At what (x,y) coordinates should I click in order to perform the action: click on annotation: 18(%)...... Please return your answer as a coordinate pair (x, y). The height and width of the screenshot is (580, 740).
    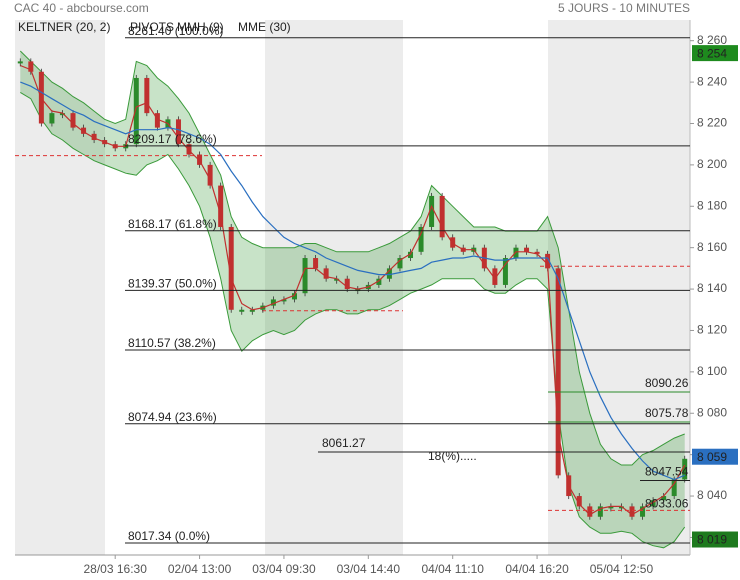
    Looking at the image, I should click on (452, 456).